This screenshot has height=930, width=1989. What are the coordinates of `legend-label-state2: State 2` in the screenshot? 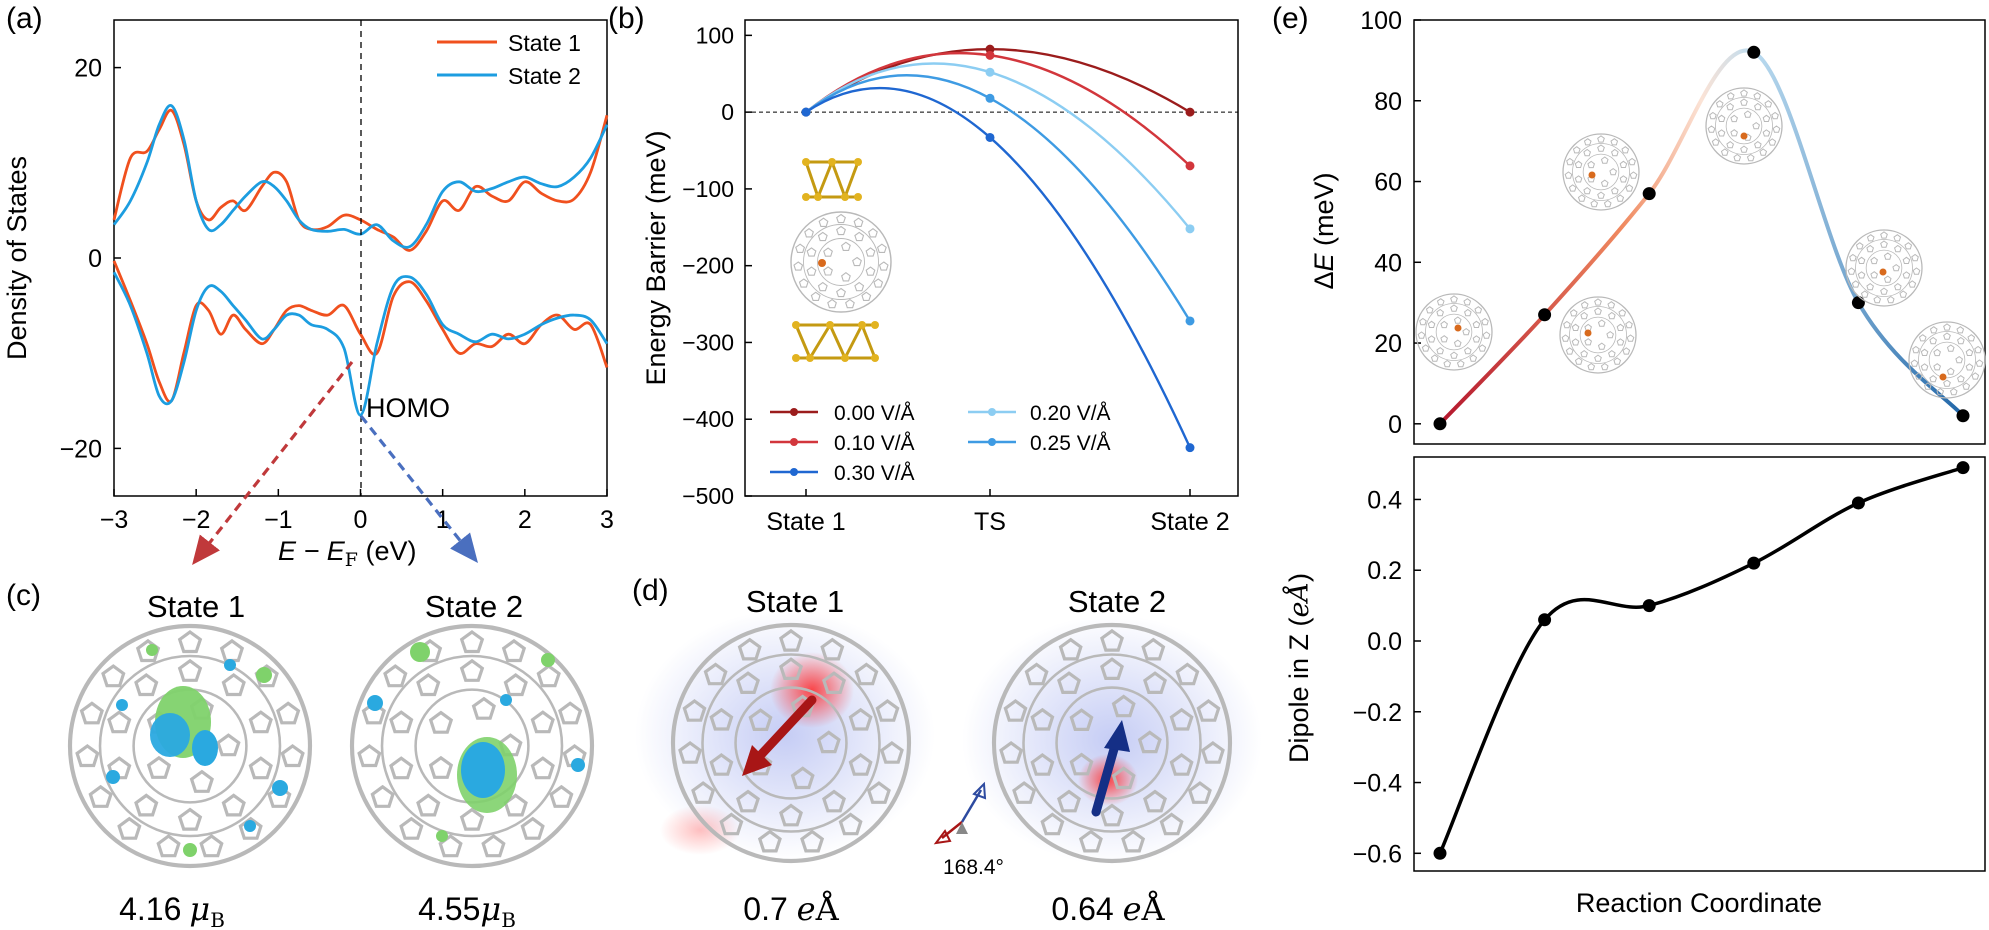 It's located at (544, 76).